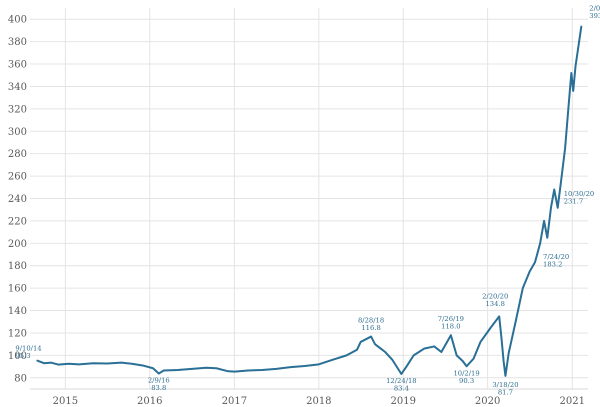  I want to click on annotation-value: 116.8, so click(370, 328).